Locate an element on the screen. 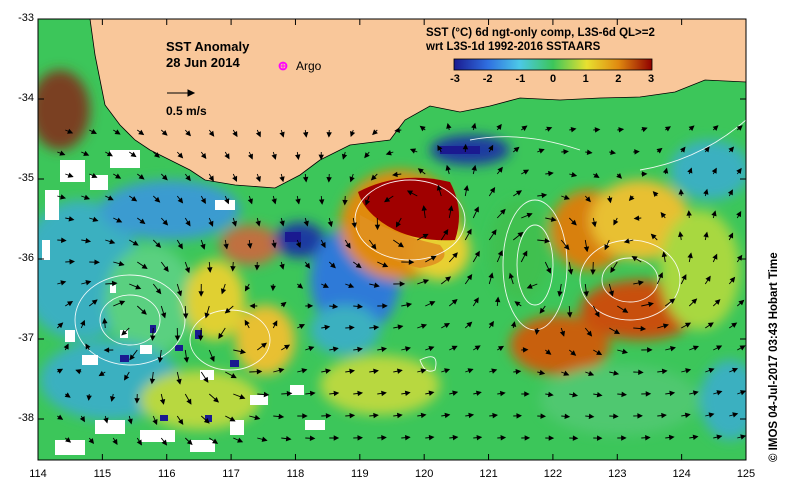  vector-scale-label: 0.5 m/s is located at coordinates (186, 111).